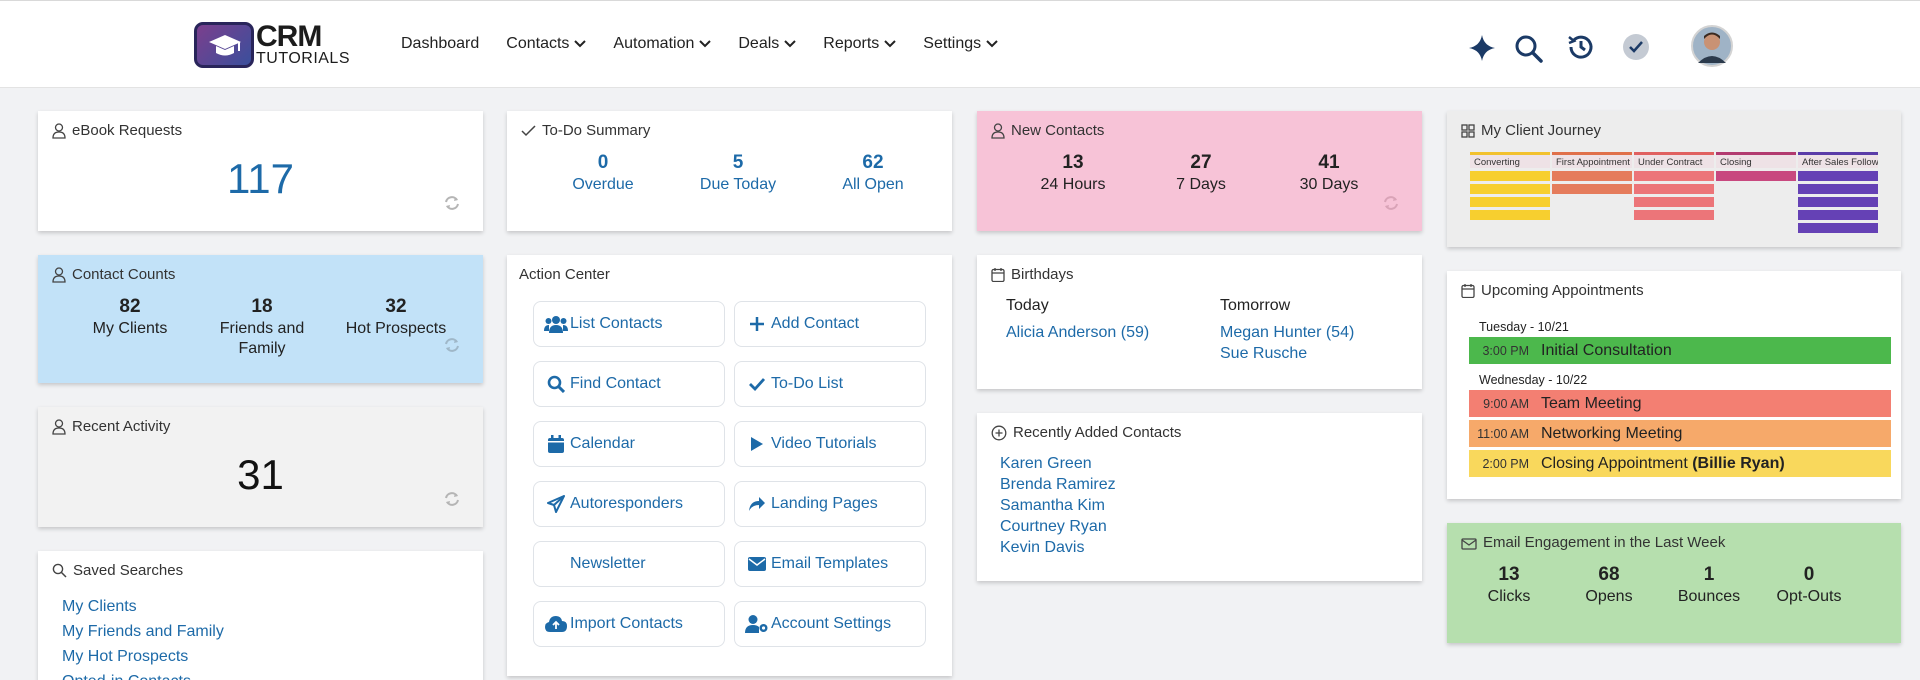 The width and height of the screenshot is (1920, 680). What do you see at coordinates (1674, 160) in the screenshot?
I see `journey-stage-label: Under Contract` at bounding box center [1674, 160].